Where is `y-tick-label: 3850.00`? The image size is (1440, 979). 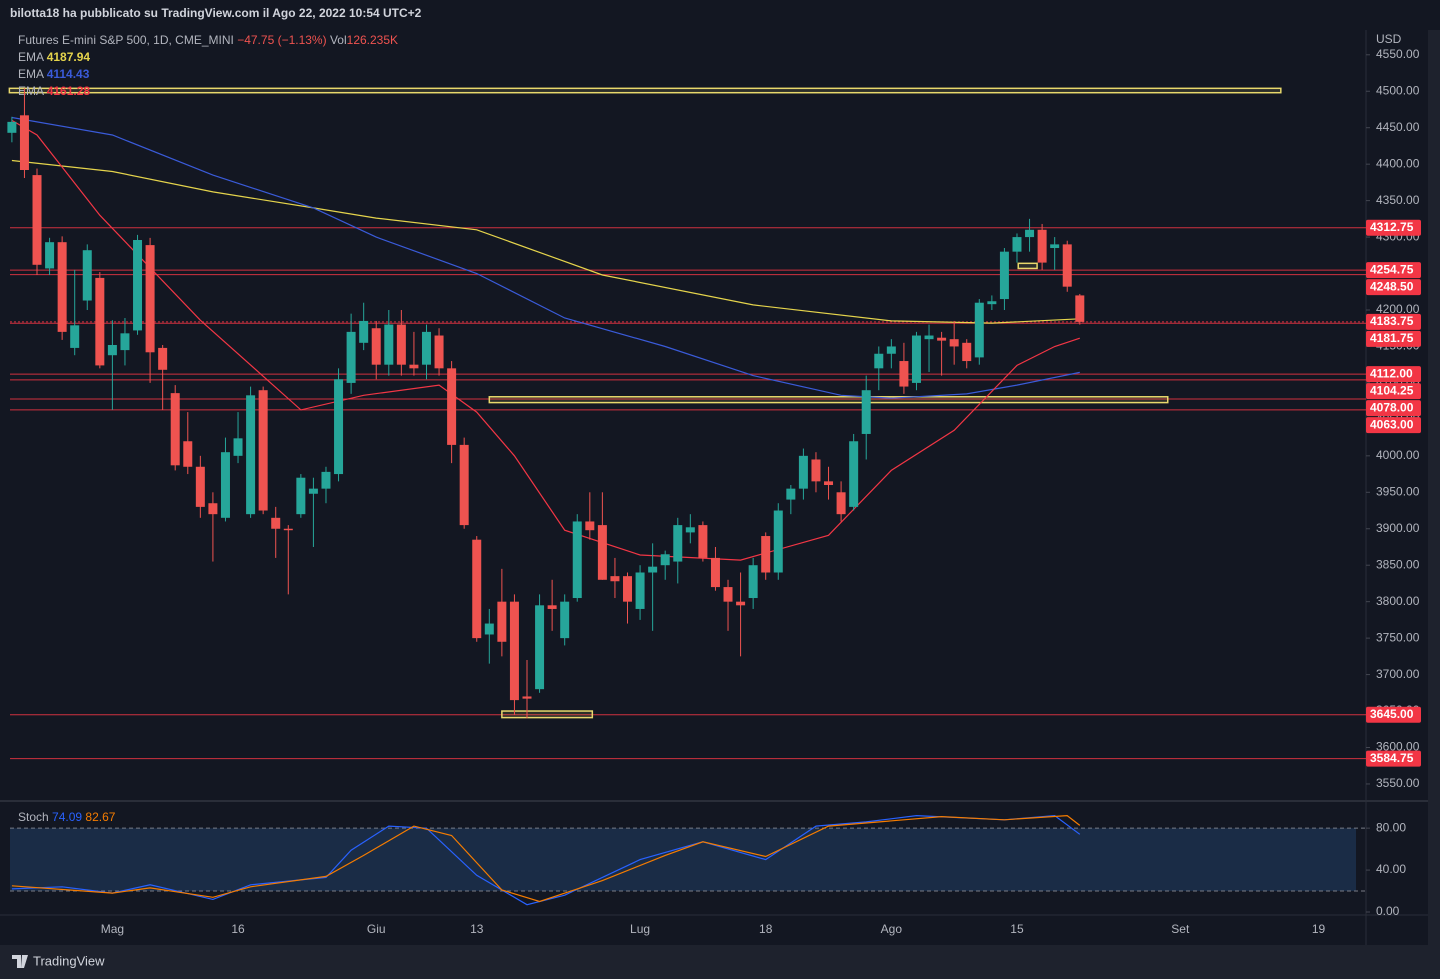 y-tick-label: 3850.00 is located at coordinates (1398, 564).